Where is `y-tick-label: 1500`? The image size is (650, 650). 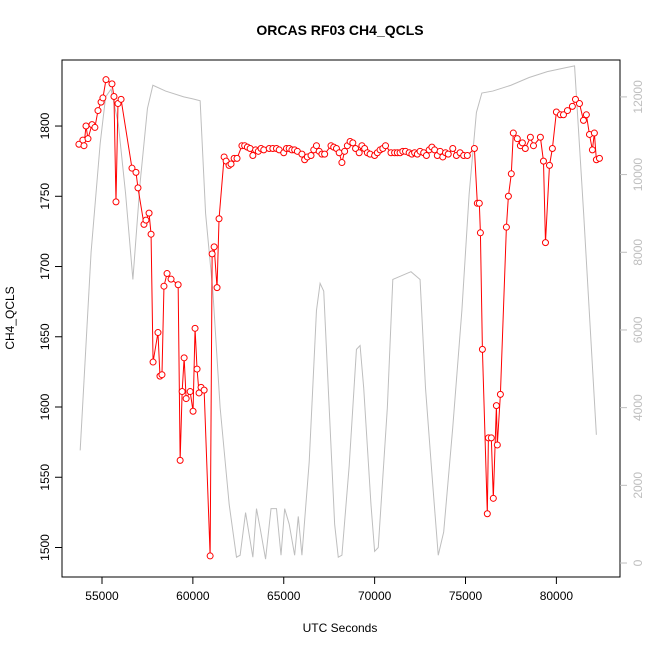 y-tick-label: 1500 is located at coordinates (45, 547).